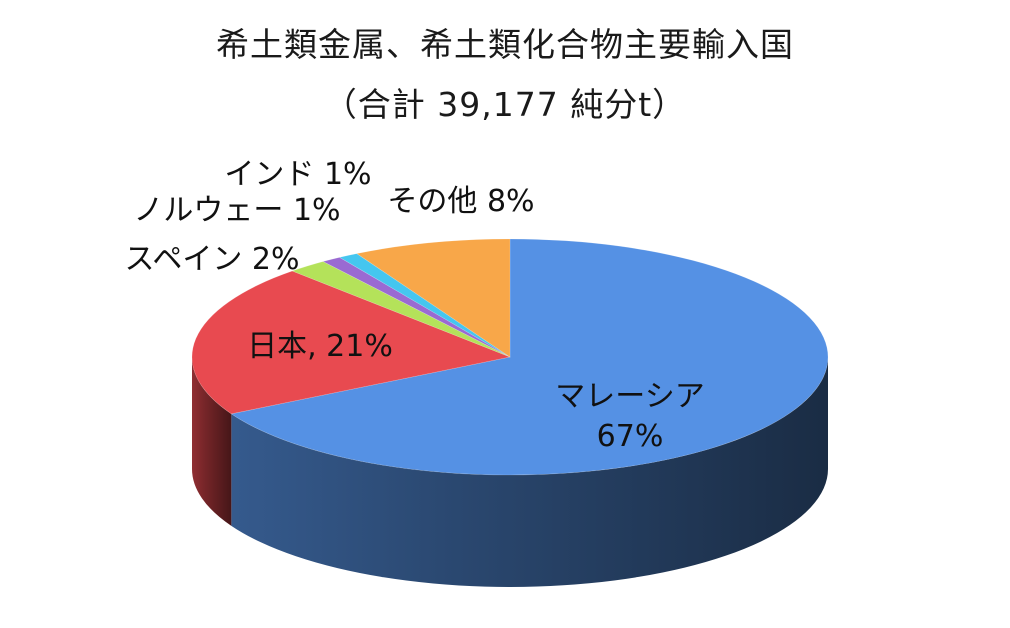 The width and height of the screenshot is (1010, 628). Describe the element at coordinates (630, 436) in the screenshot. I see `slice-value-label-マレーシア: 67%` at that location.